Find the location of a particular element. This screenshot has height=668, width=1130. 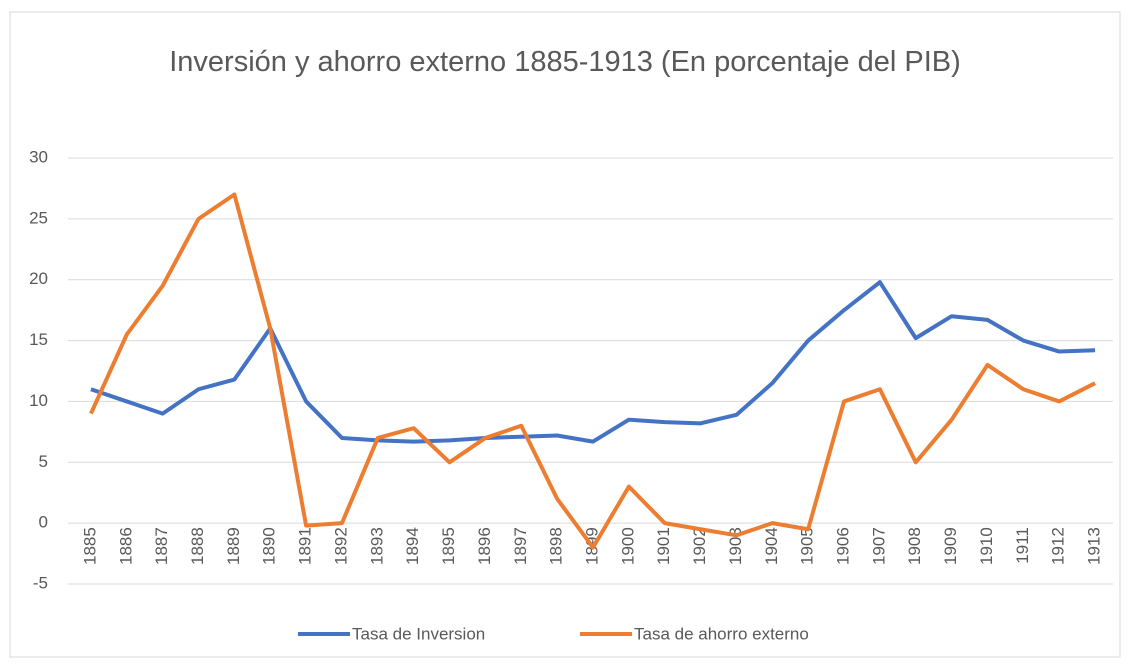

x-tick-label: 1901 is located at coordinates (663, 546).